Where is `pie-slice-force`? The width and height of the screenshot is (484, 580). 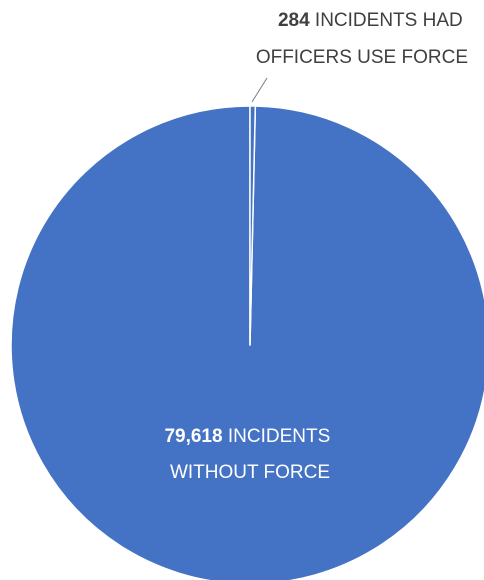 pie-slice-force is located at coordinates (253, 225).